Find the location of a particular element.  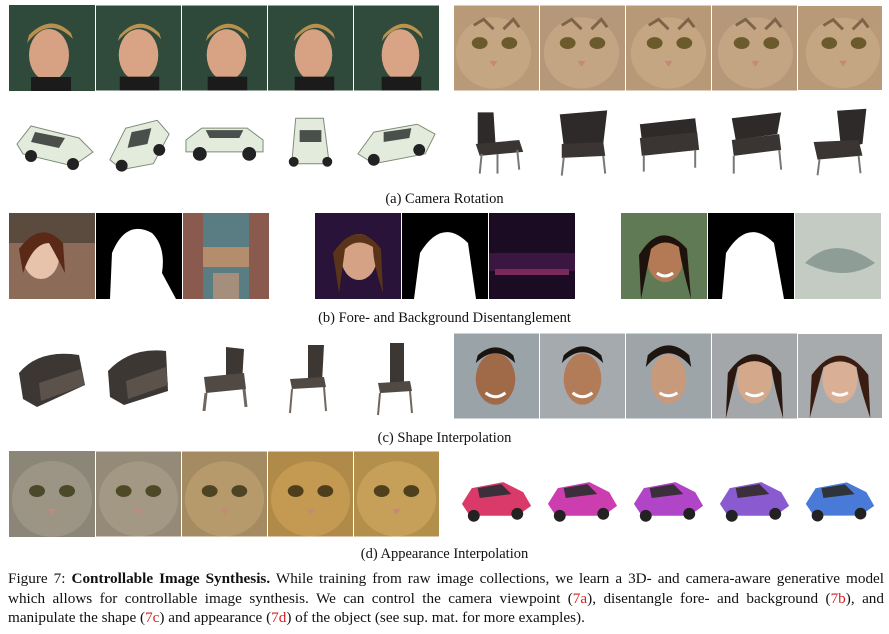

figure-title: Controllable Image Synthesis. is located at coordinates (171, 578).